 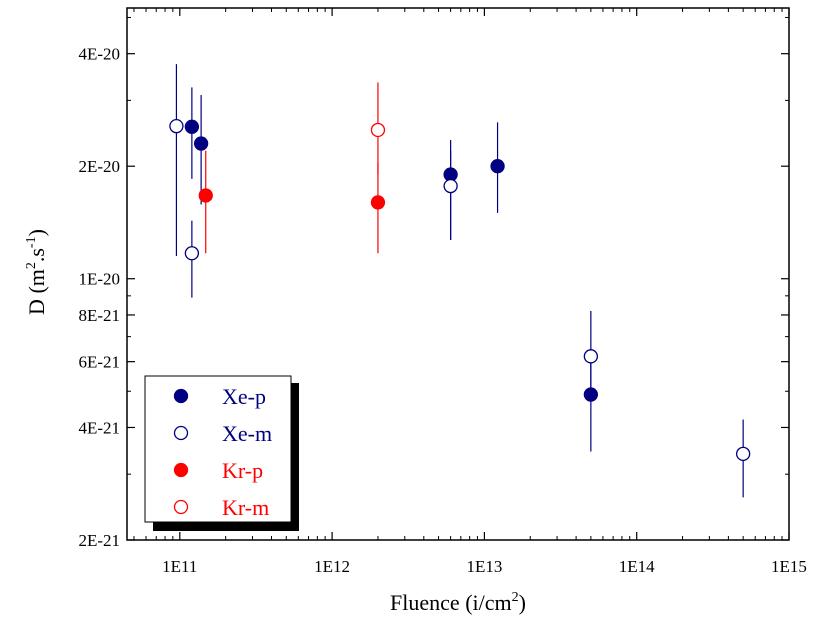 What do you see at coordinates (99, 166) in the screenshot?
I see `y-tick-label: 2E-20` at bounding box center [99, 166].